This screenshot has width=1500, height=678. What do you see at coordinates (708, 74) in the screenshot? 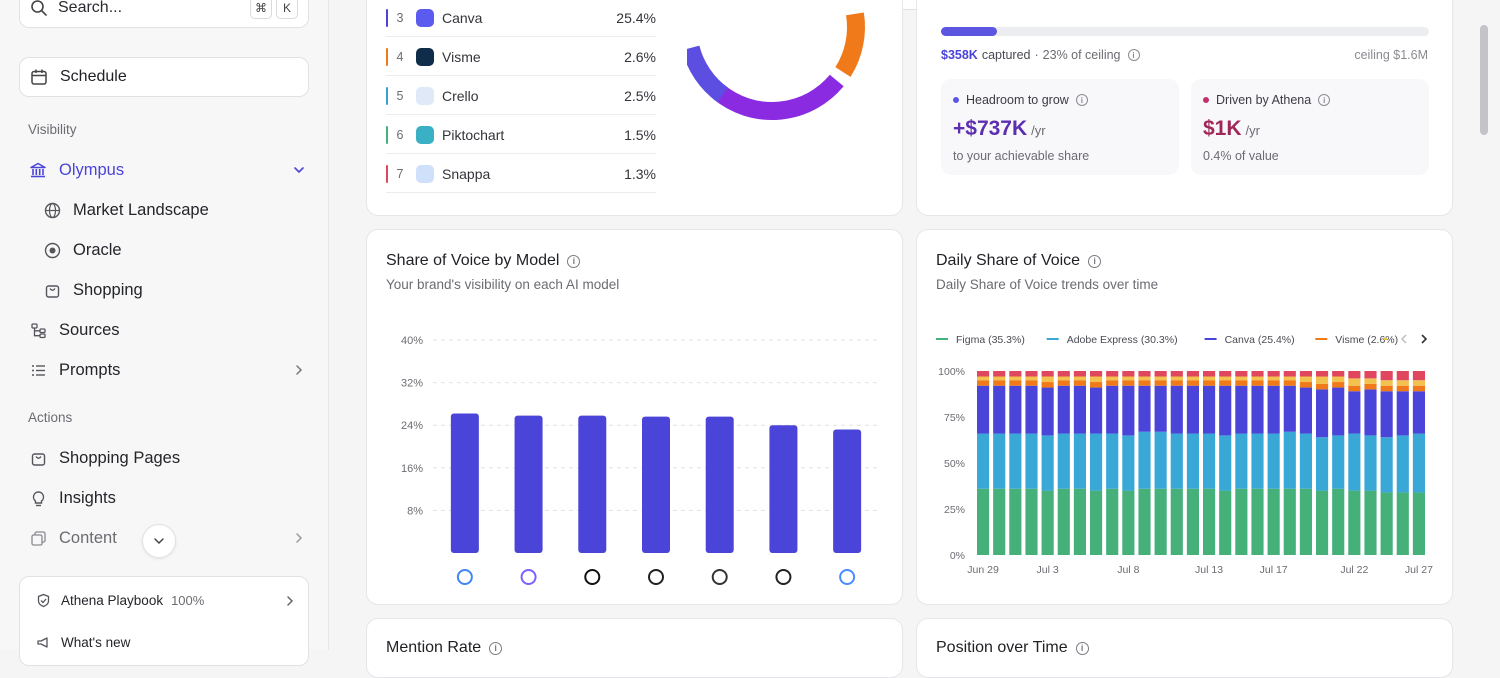
I see `donut-slice` at bounding box center [708, 74].